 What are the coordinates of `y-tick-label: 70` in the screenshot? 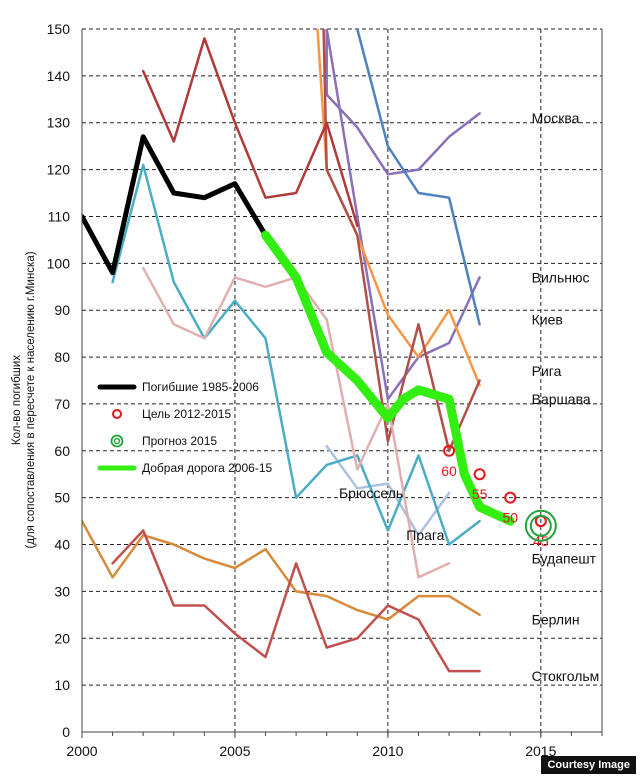 It's located at (62, 404).